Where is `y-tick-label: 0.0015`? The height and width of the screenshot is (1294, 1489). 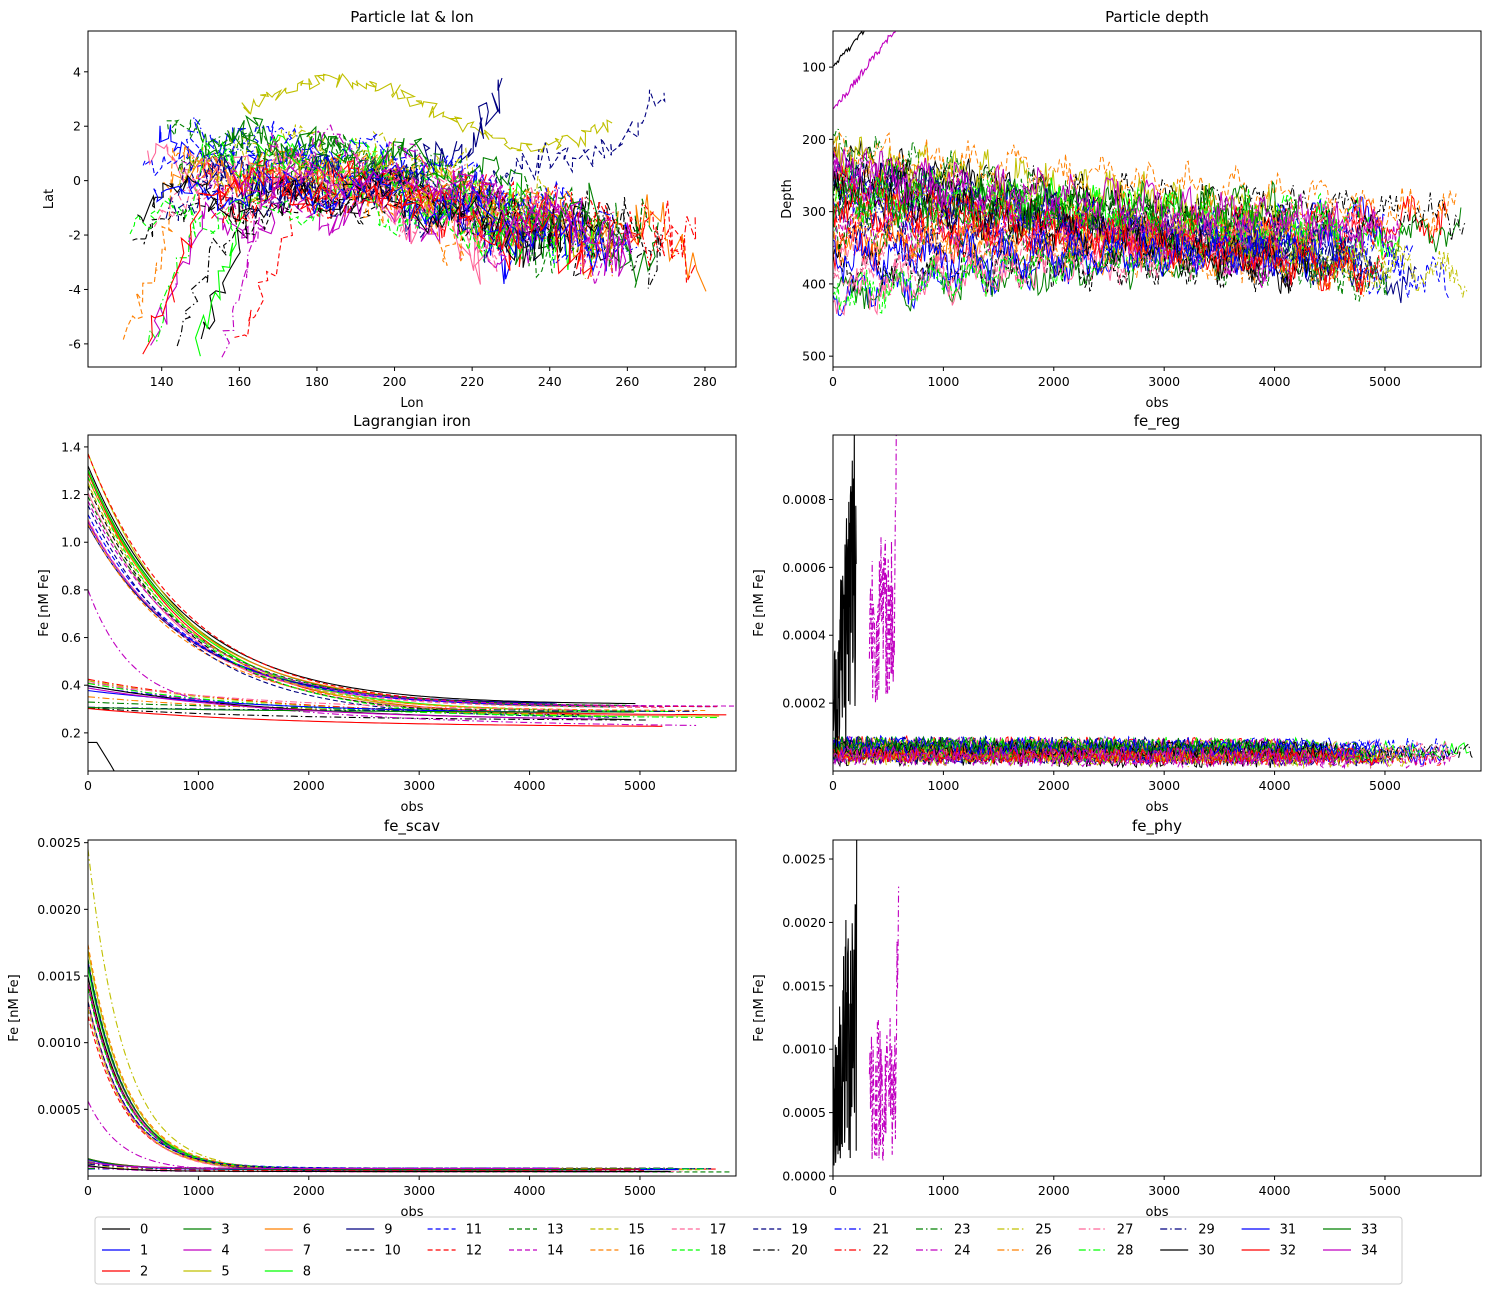
y-tick-label: 0.0015 is located at coordinates (804, 985).